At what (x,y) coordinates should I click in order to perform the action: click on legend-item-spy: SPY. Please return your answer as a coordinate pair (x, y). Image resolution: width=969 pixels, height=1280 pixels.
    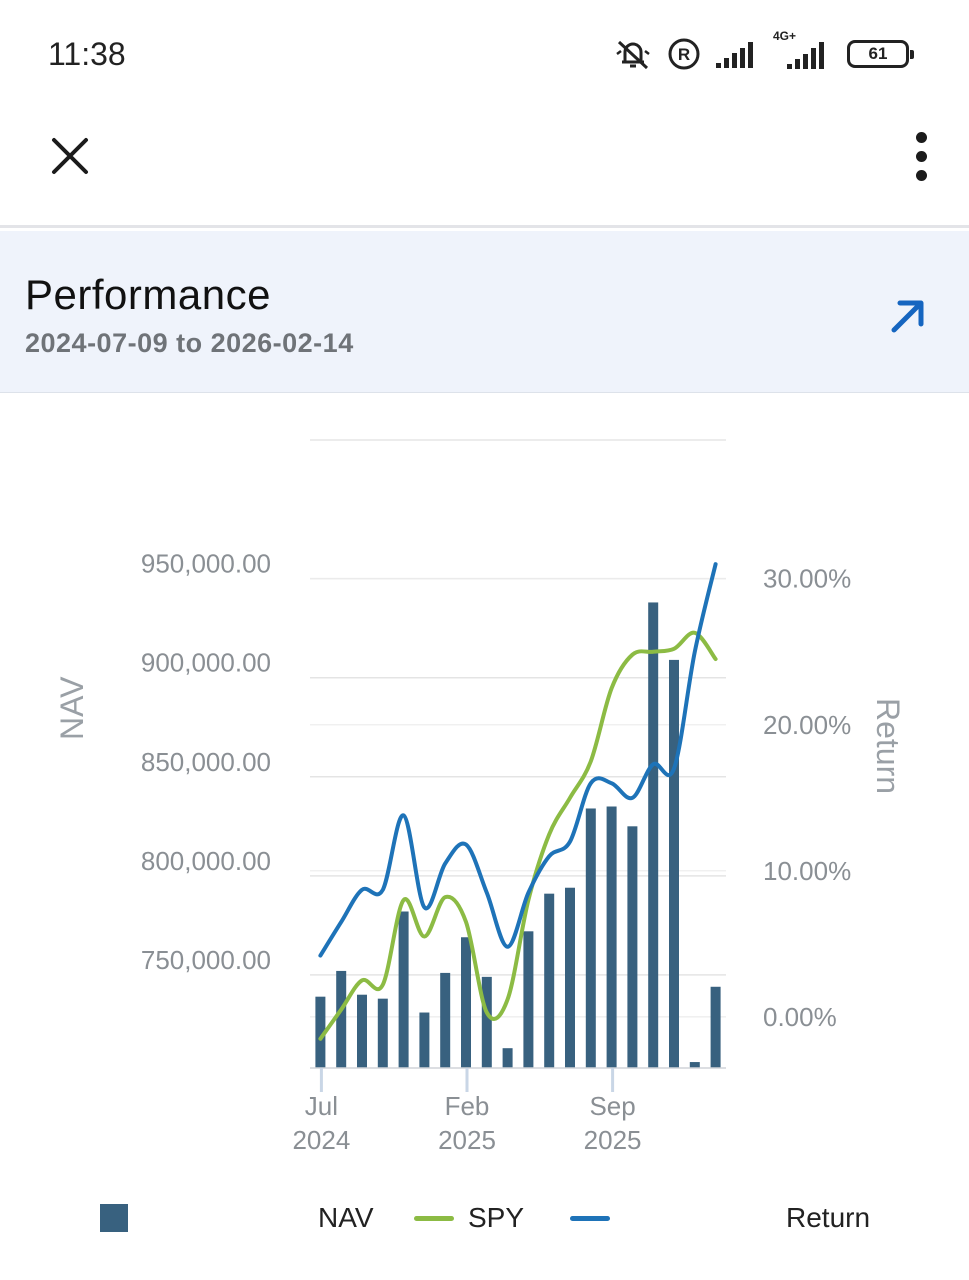
    Looking at the image, I should click on (469, 1218).